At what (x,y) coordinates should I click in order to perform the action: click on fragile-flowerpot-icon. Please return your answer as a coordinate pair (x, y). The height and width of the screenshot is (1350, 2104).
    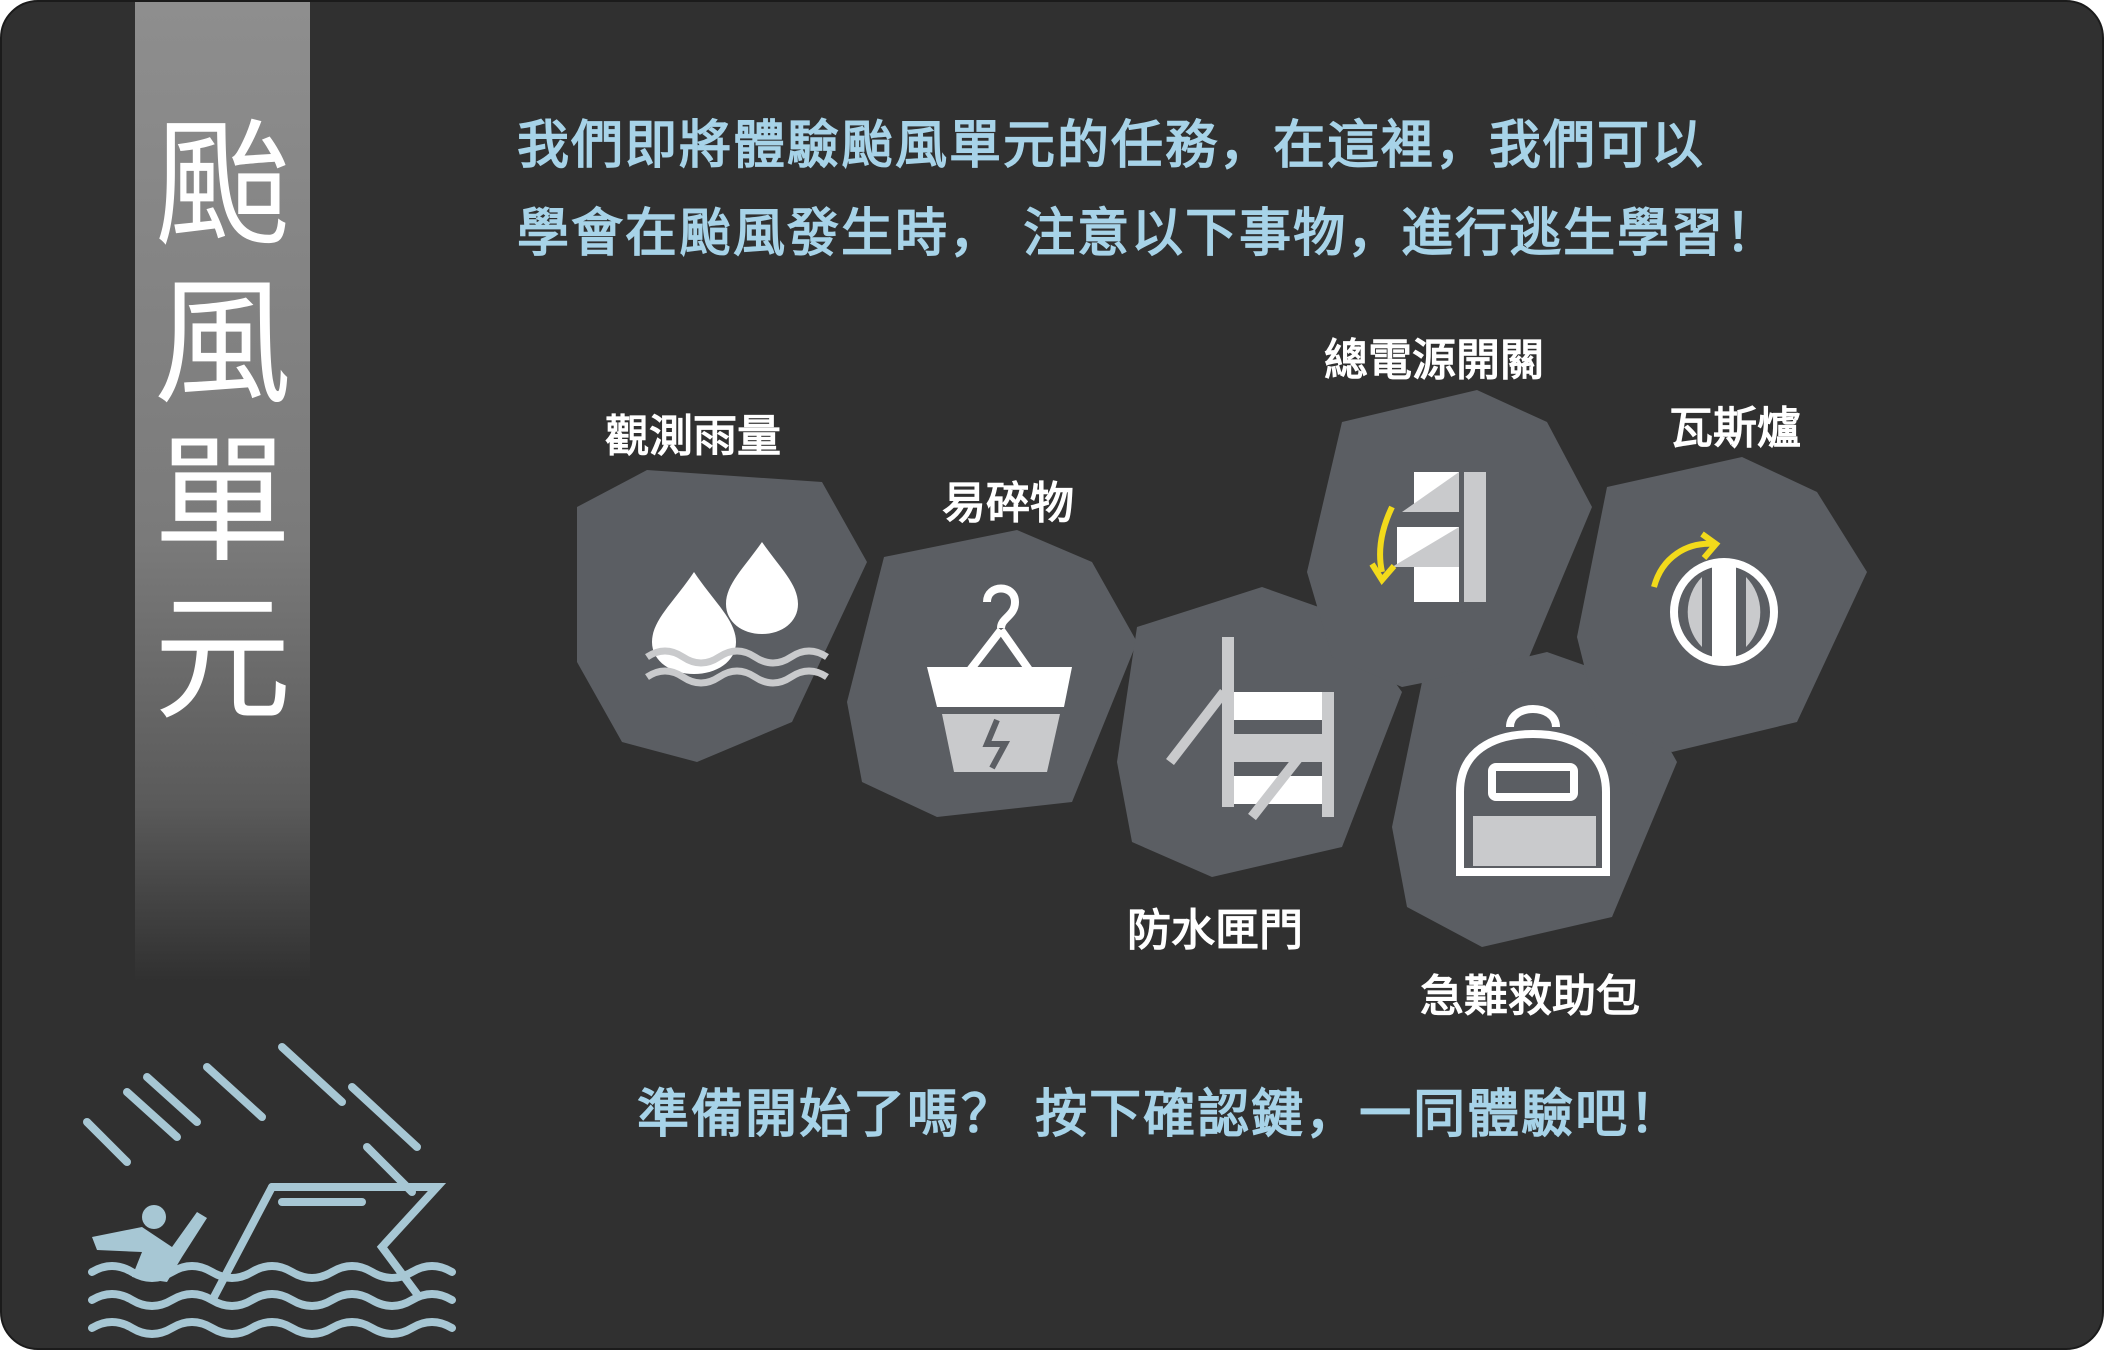
    Looking at the image, I should click on (999, 678).